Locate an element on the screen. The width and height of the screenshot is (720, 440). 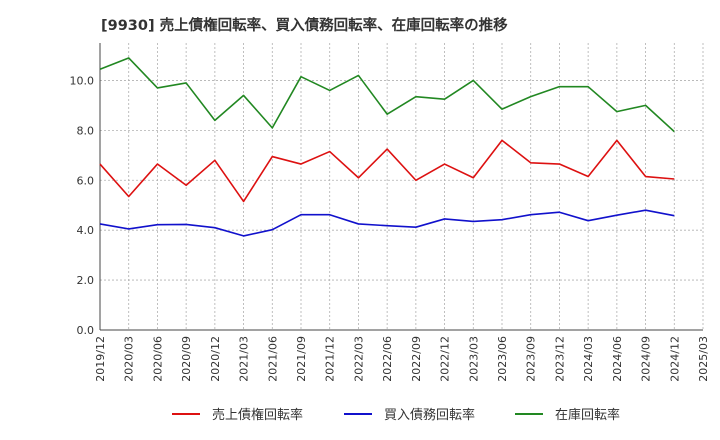
y-tick-label: 6.0 is located at coordinates (86, 180).